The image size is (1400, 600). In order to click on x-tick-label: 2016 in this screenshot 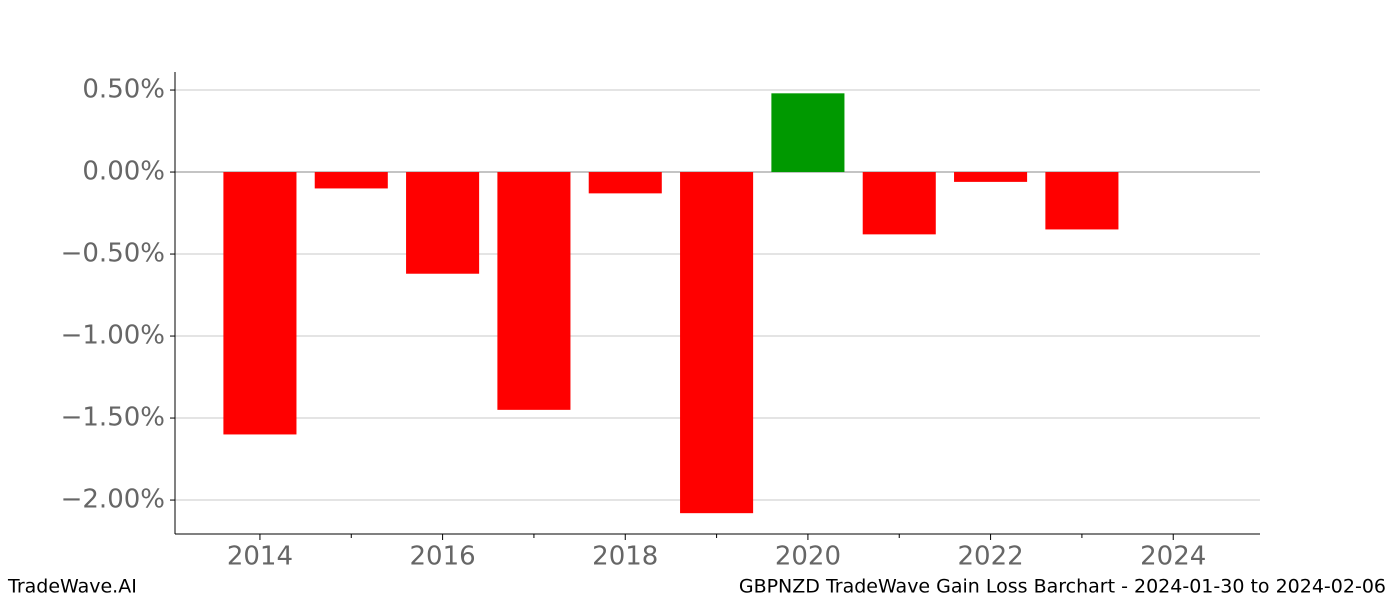, I will do `click(443, 557)`.